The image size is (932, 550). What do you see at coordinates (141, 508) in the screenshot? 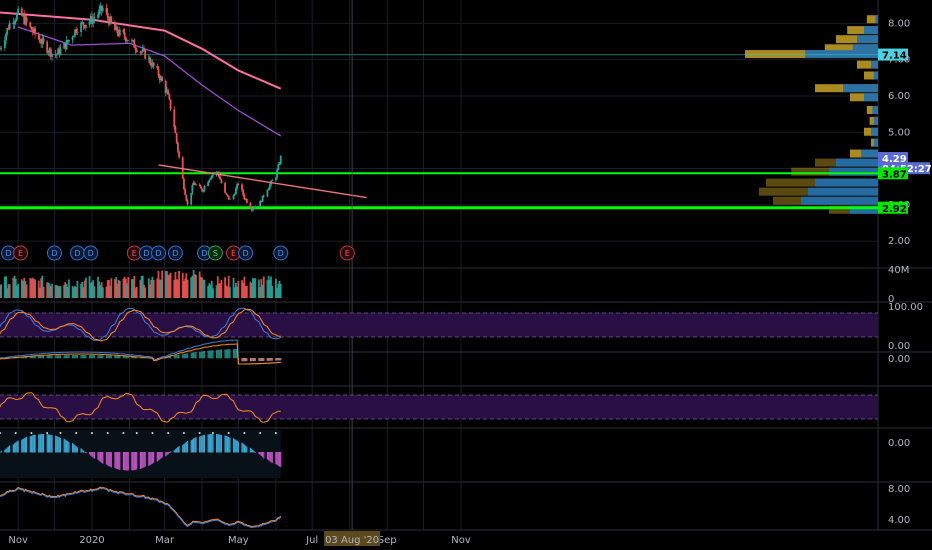
I see `lower-line` at bounding box center [141, 508].